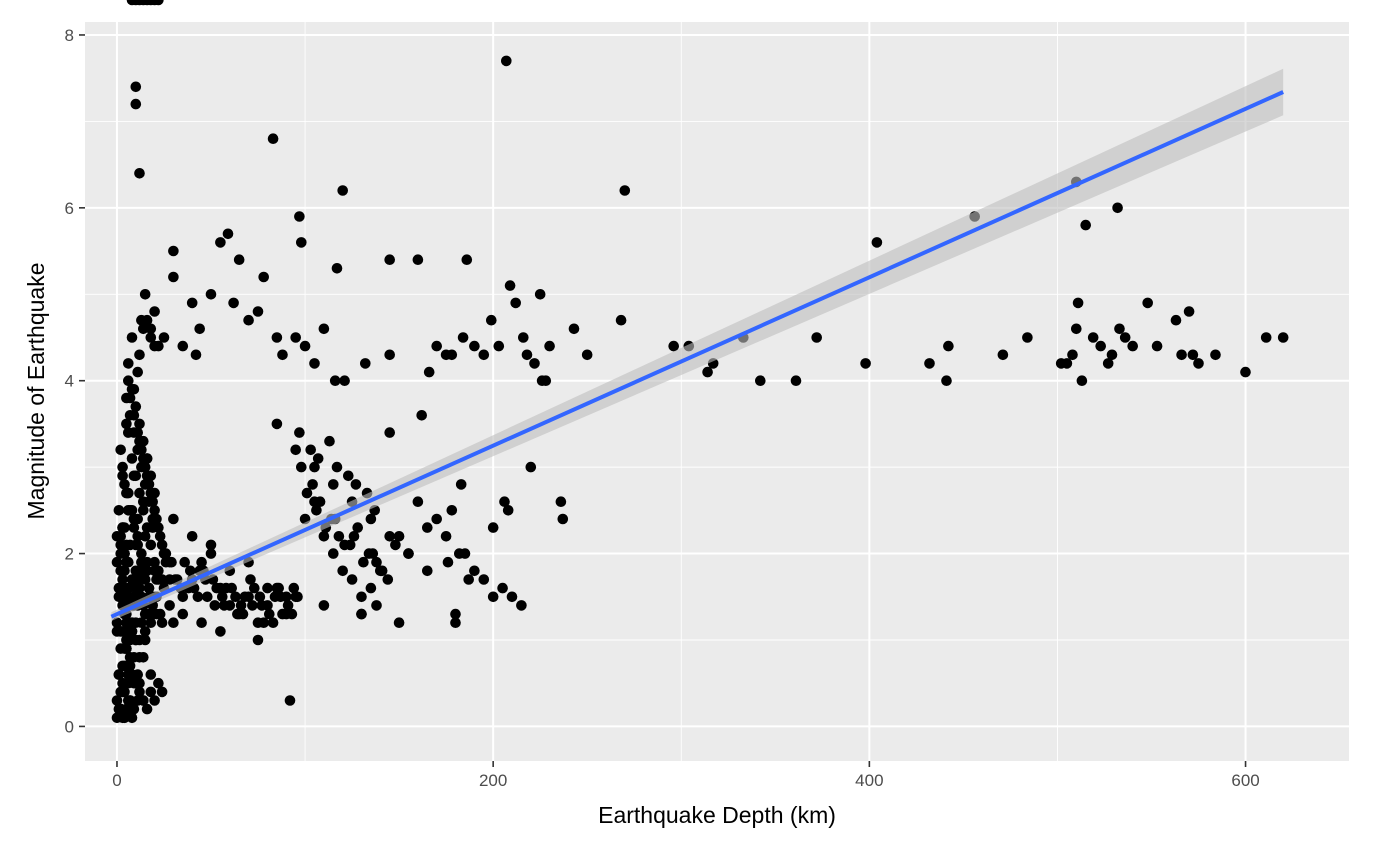 This screenshot has height=866, width=1374. What do you see at coordinates (69, 35) in the screenshot?
I see `y-tick-label: 8` at bounding box center [69, 35].